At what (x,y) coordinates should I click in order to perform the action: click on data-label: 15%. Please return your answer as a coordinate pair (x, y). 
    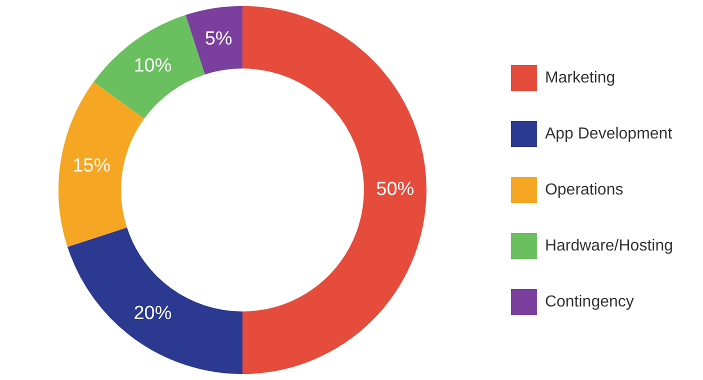
    Looking at the image, I should click on (91, 165).